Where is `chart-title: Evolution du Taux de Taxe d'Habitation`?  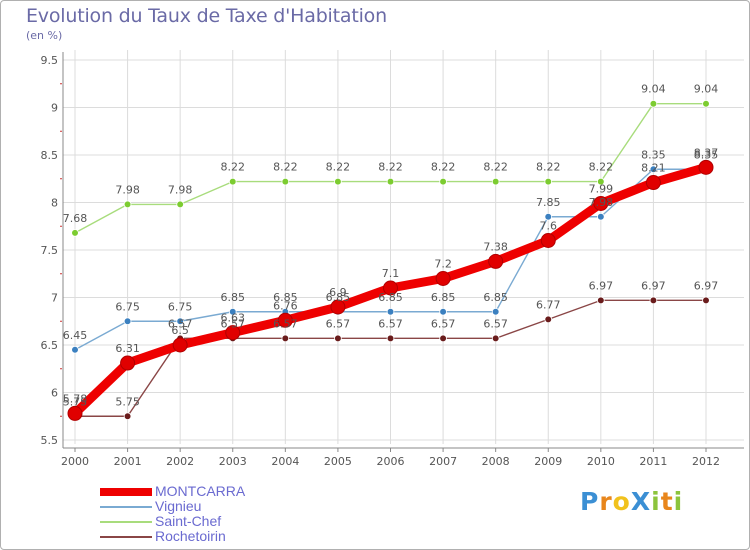 chart-title: Evolution du Taux de Taxe d'Habitation is located at coordinates (206, 16).